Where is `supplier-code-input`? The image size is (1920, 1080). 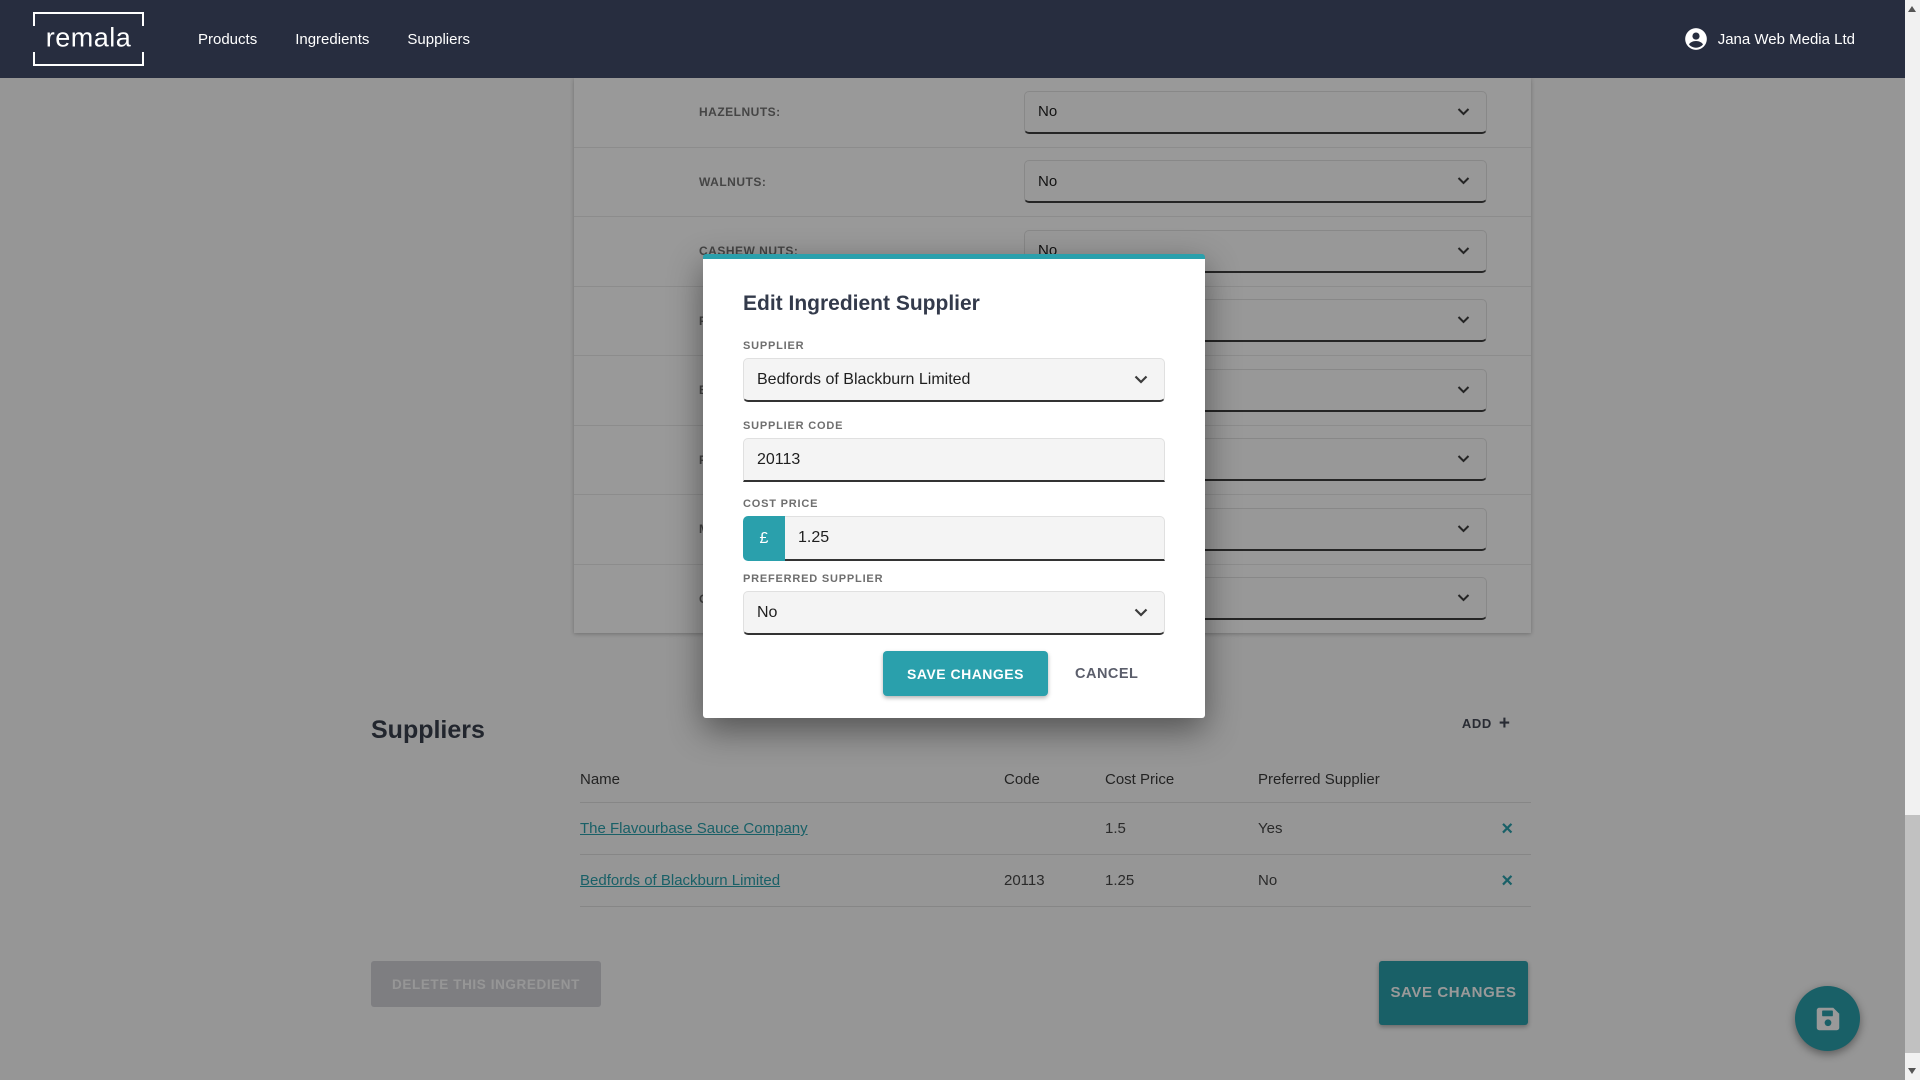
supplier-code-input is located at coordinates (954, 460).